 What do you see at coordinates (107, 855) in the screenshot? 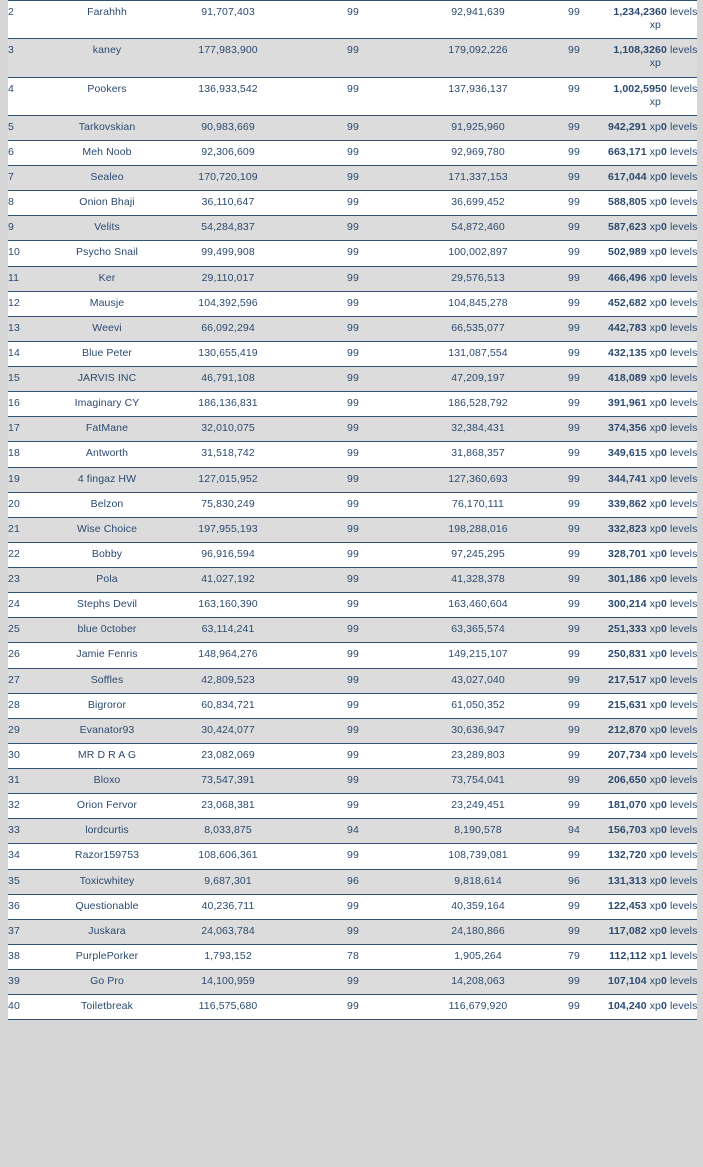
I see `row-player-name: Razor159753` at bounding box center [107, 855].